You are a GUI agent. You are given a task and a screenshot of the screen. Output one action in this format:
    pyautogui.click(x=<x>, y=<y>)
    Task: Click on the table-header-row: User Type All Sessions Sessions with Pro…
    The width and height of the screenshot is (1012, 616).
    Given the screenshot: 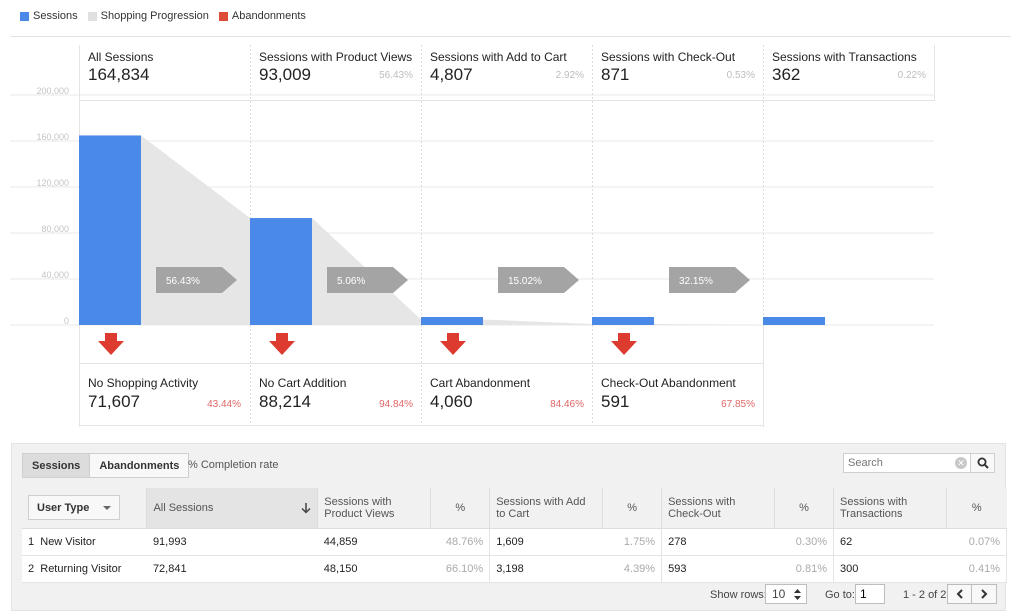 What is the action you would take?
    pyautogui.click(x=514, y=508)
    